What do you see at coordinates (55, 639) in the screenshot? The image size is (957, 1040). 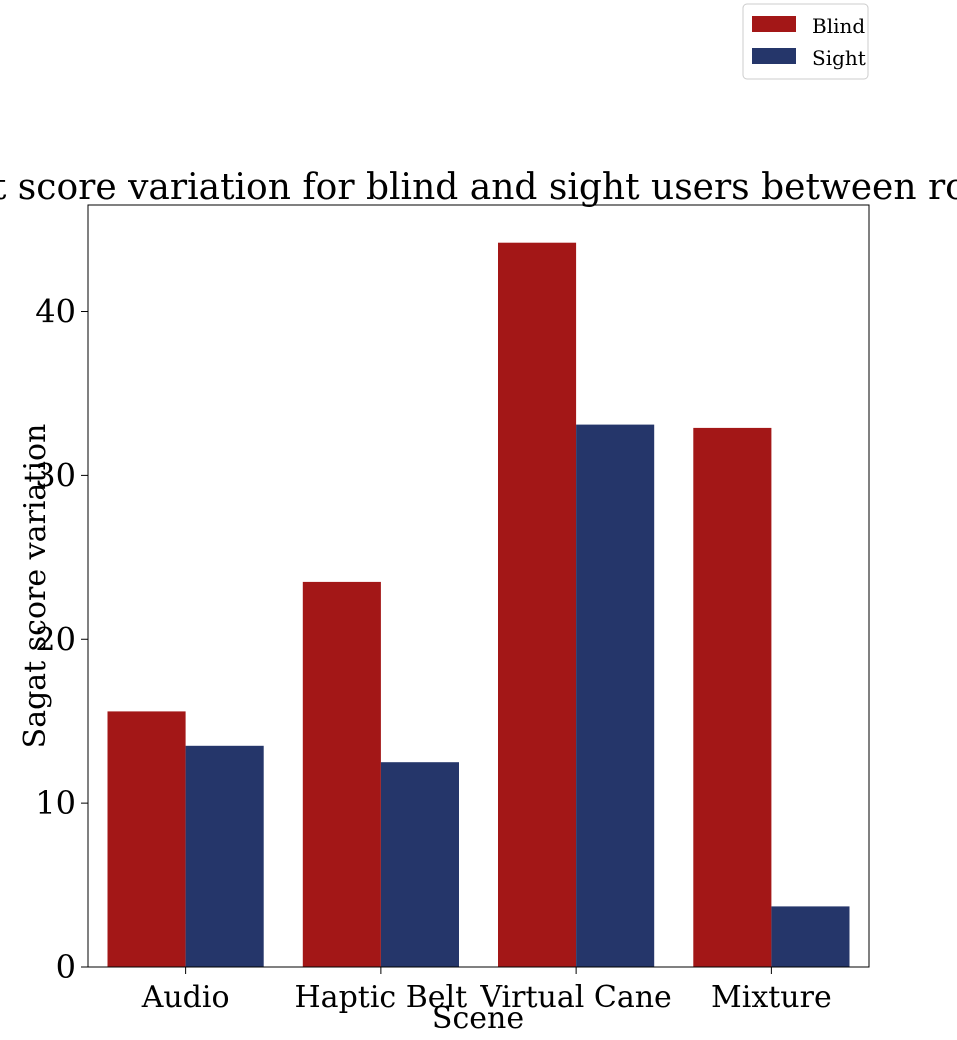 I see `y-tick-label: 20` at bounding box center [55, 639].